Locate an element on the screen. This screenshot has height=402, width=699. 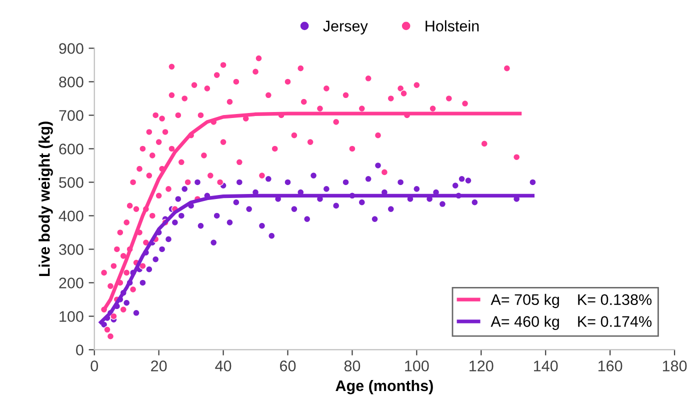
x-tick-label: 140 is located at coordinates (546, 366).